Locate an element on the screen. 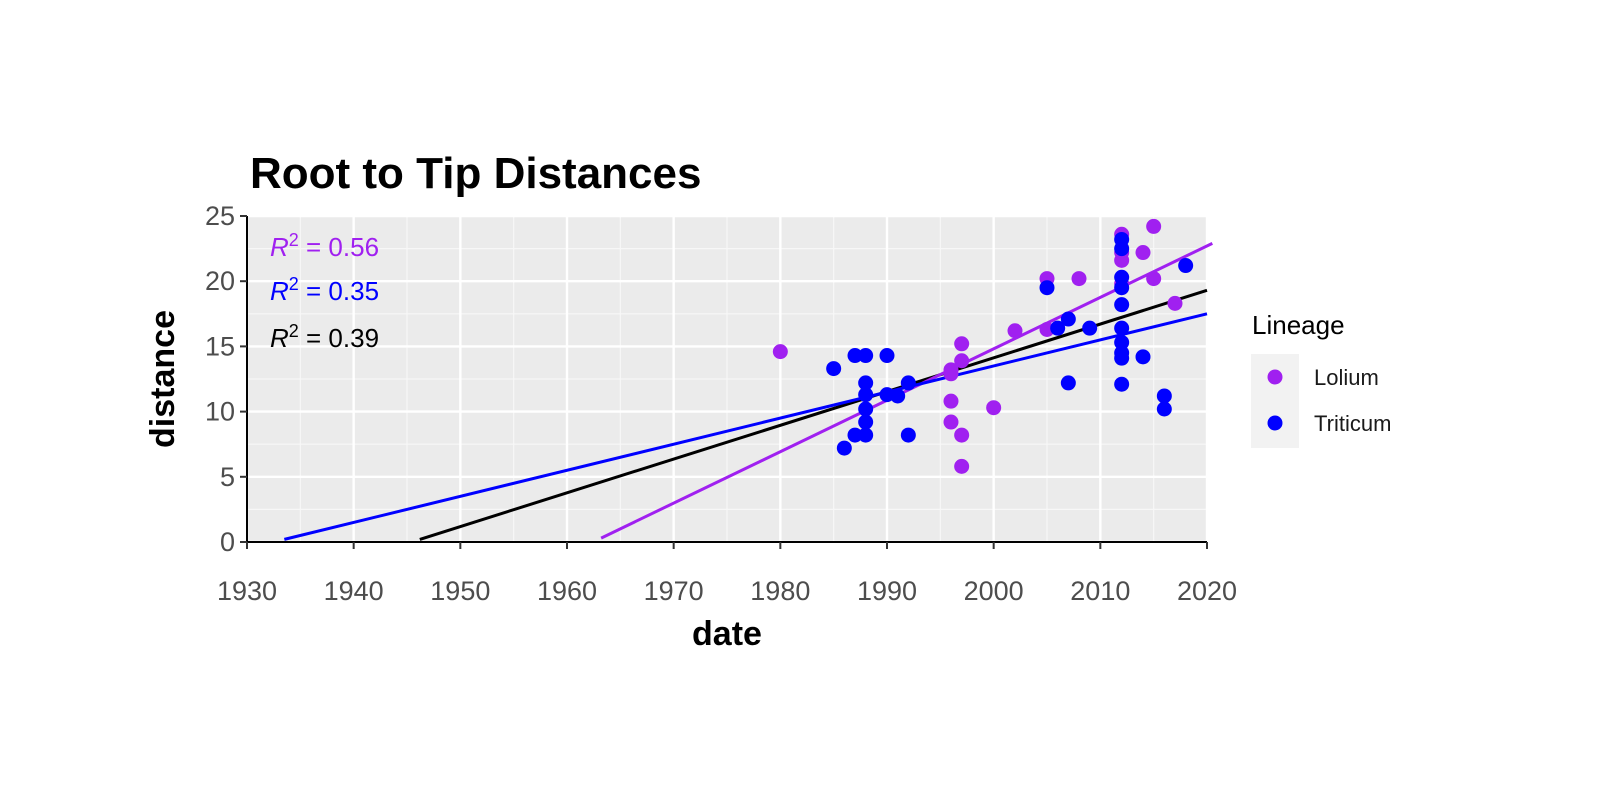  y-tick-label: 0 is located at coordinates (227, 542).